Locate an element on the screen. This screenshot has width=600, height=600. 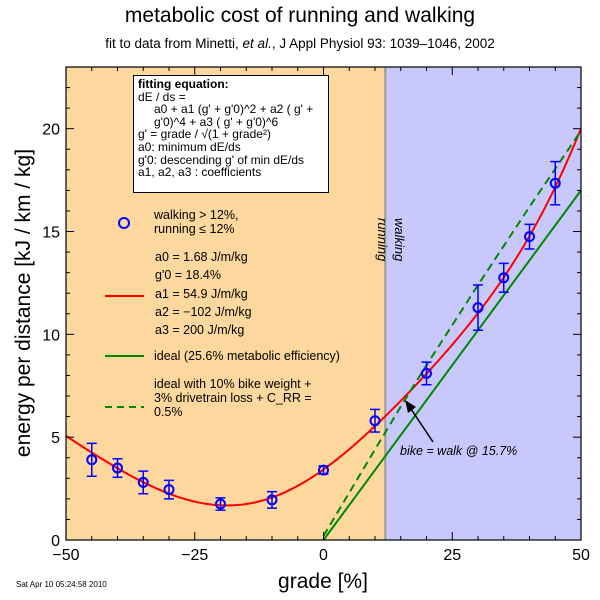
fit-param-a2: a2 = −102 J/m/kg is located at coordinates (203, 312).